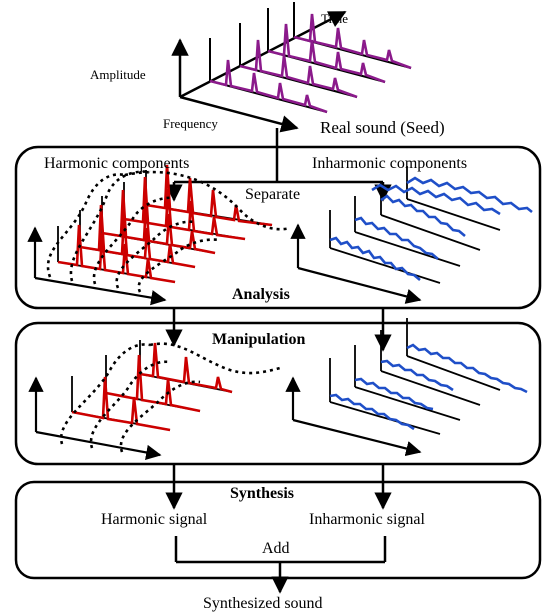  Describe the element at coordinates (273, 194) in the screenshot. I see `separate-label: Separate` at that location.